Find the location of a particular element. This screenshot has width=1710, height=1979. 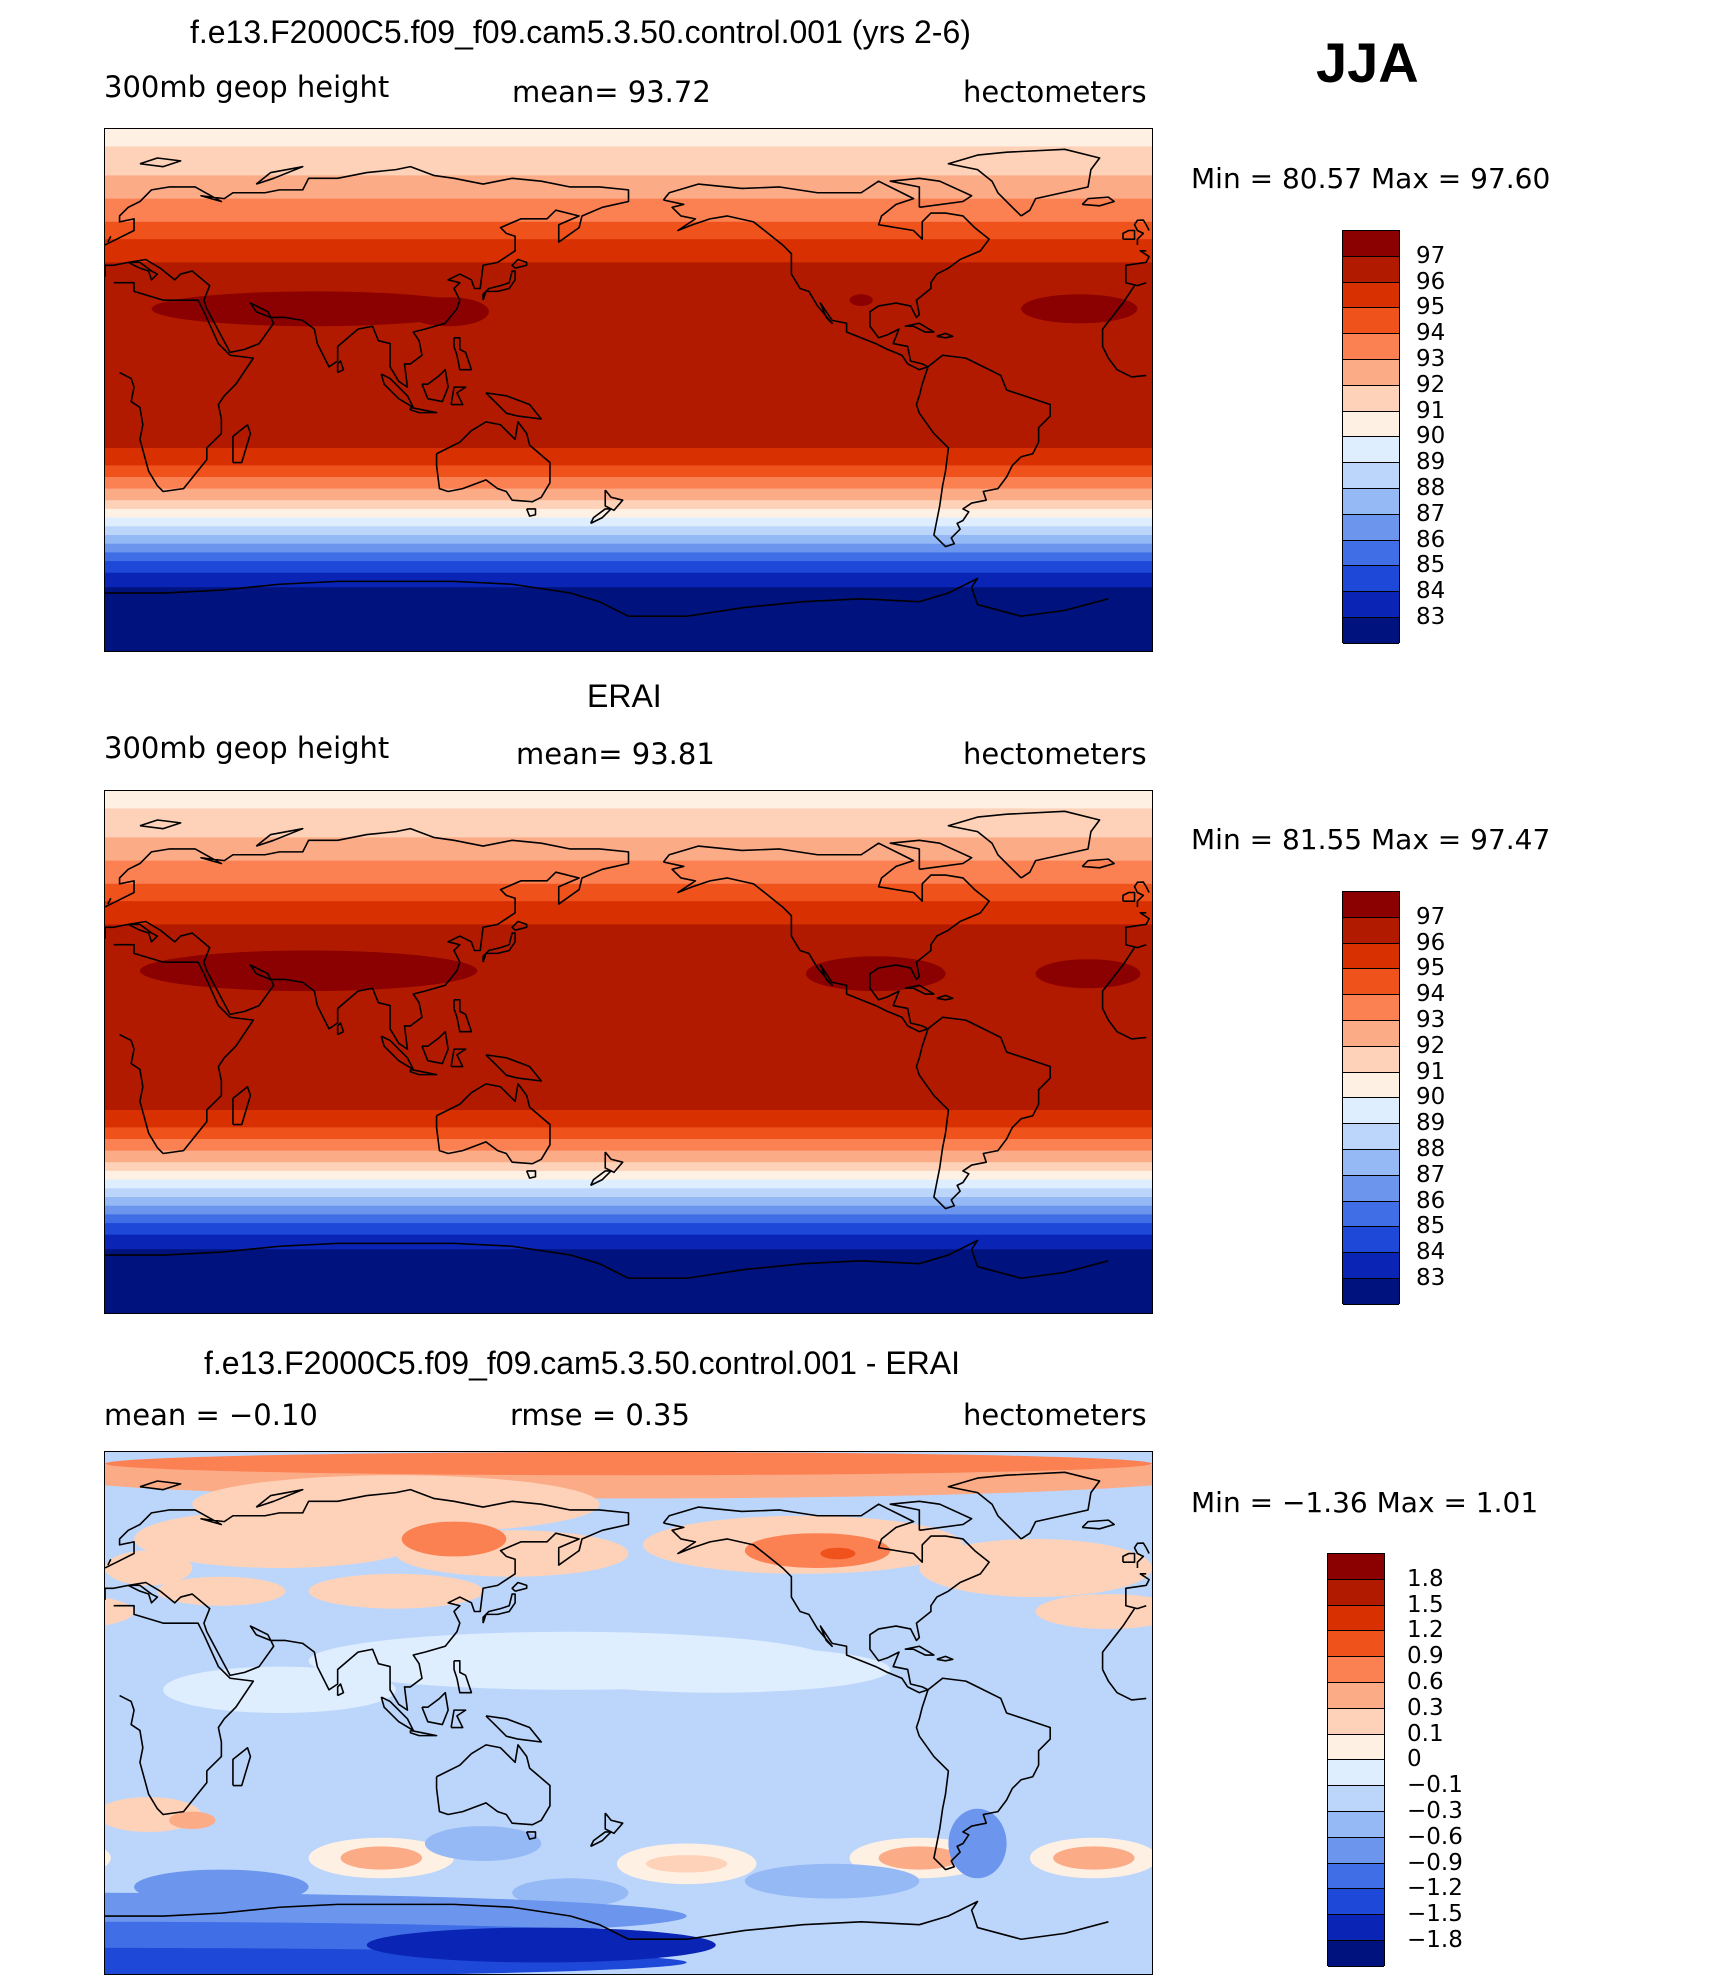

panel-2-mean-label: mean= 93.81 is located at coordinates (615, 754).